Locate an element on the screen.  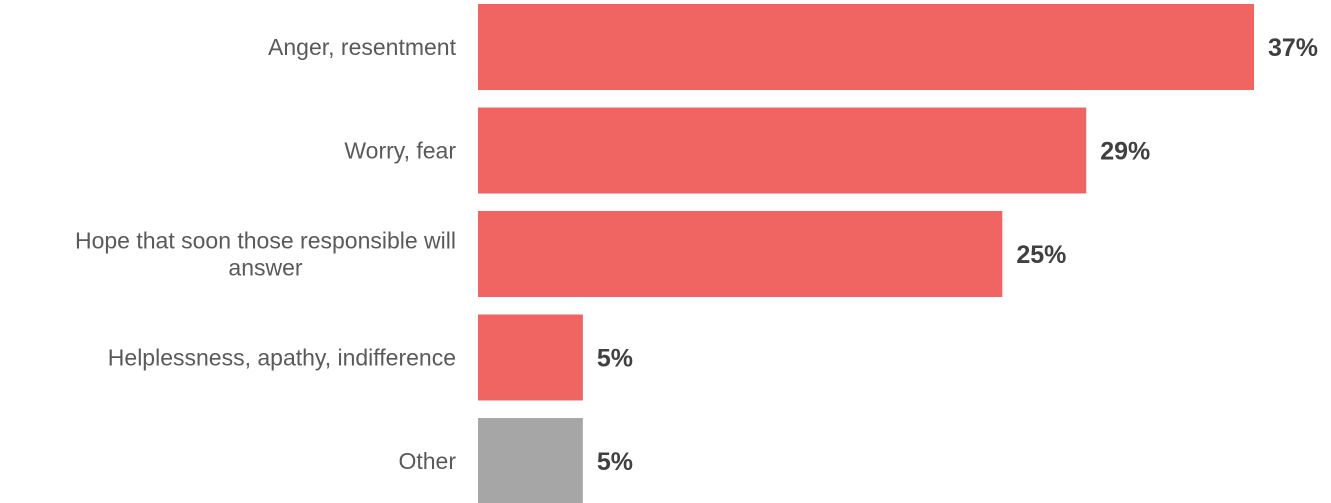
category-label-line: Helplessness, apathy, indifference is located at coordinates (282, 358).